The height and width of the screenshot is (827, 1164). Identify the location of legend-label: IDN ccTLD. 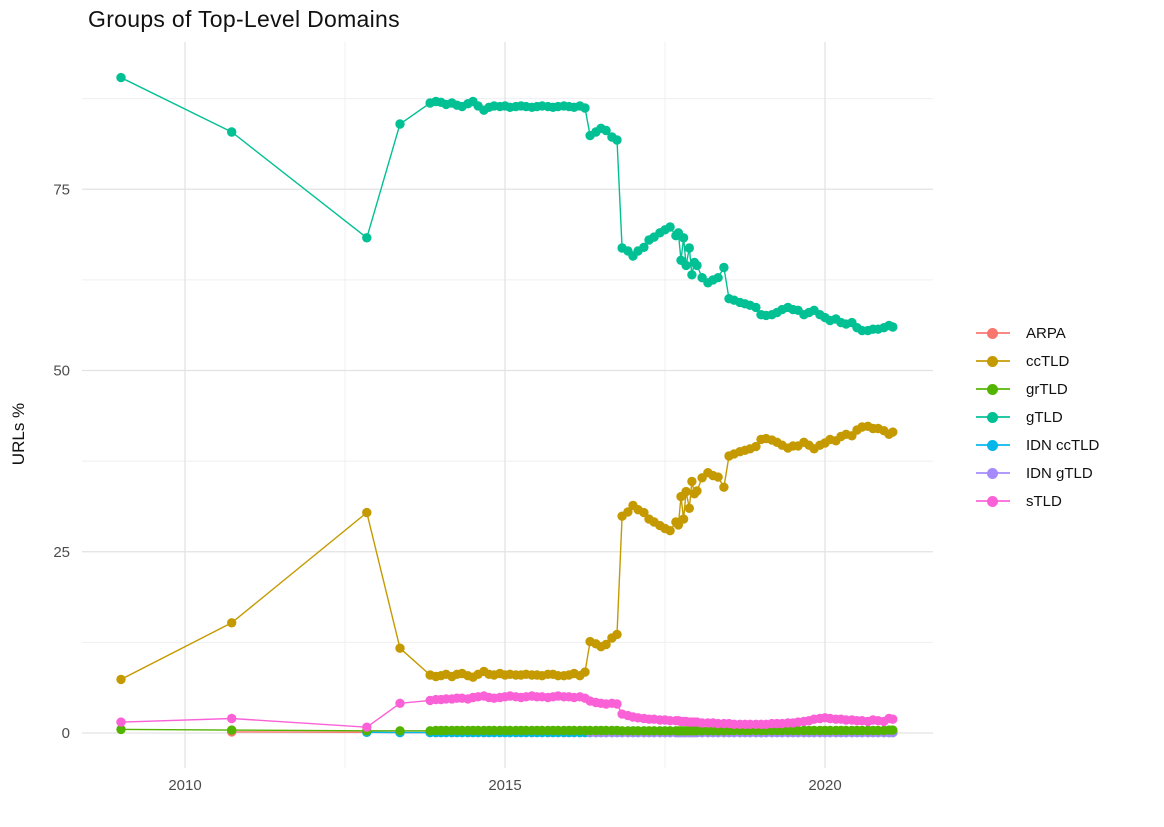
(1063, 445).